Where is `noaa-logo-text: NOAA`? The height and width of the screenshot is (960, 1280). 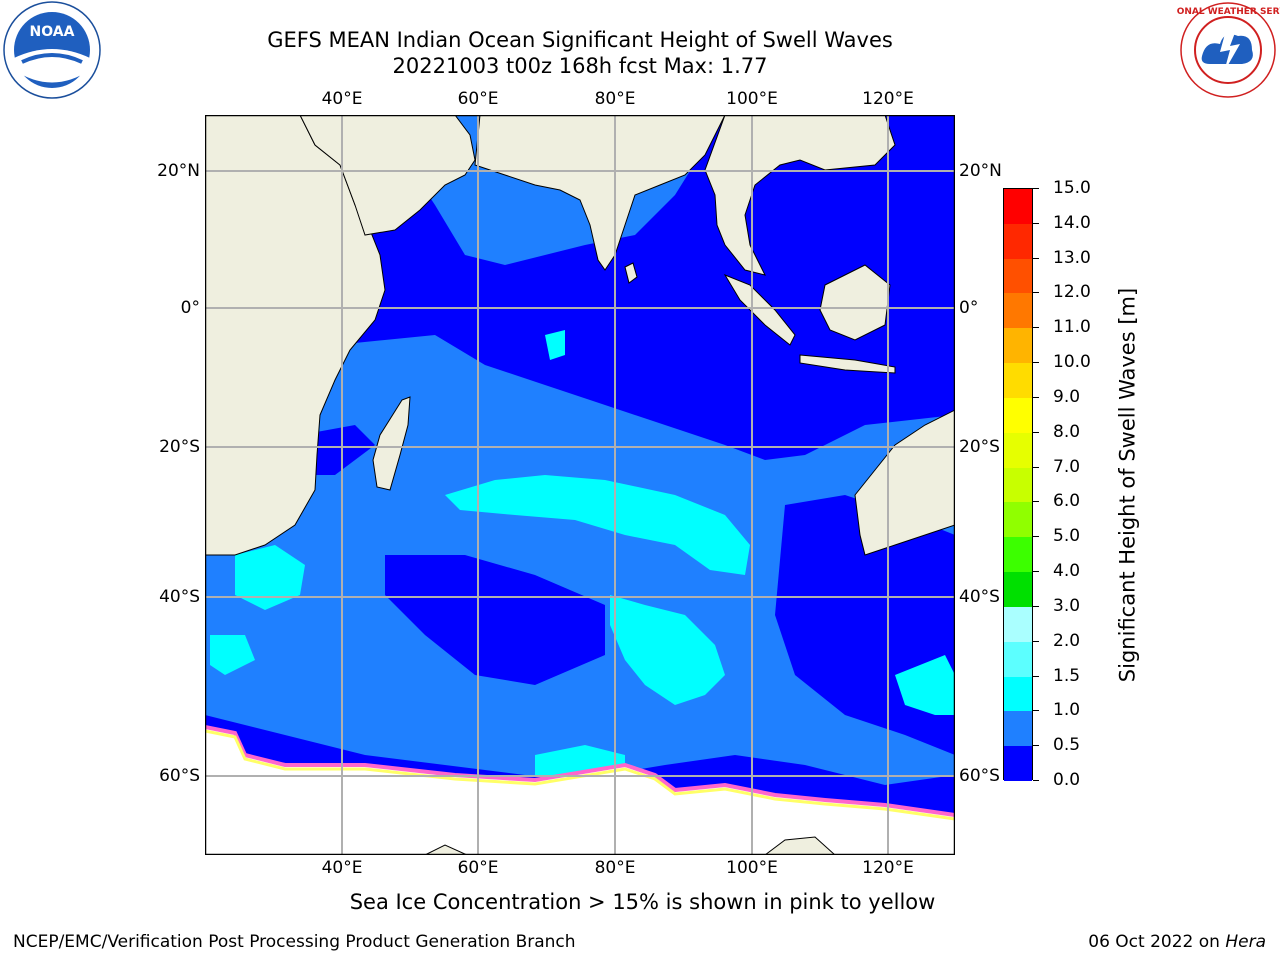 noaa-logo-text: NOAA is located at coordinates (52, 32).